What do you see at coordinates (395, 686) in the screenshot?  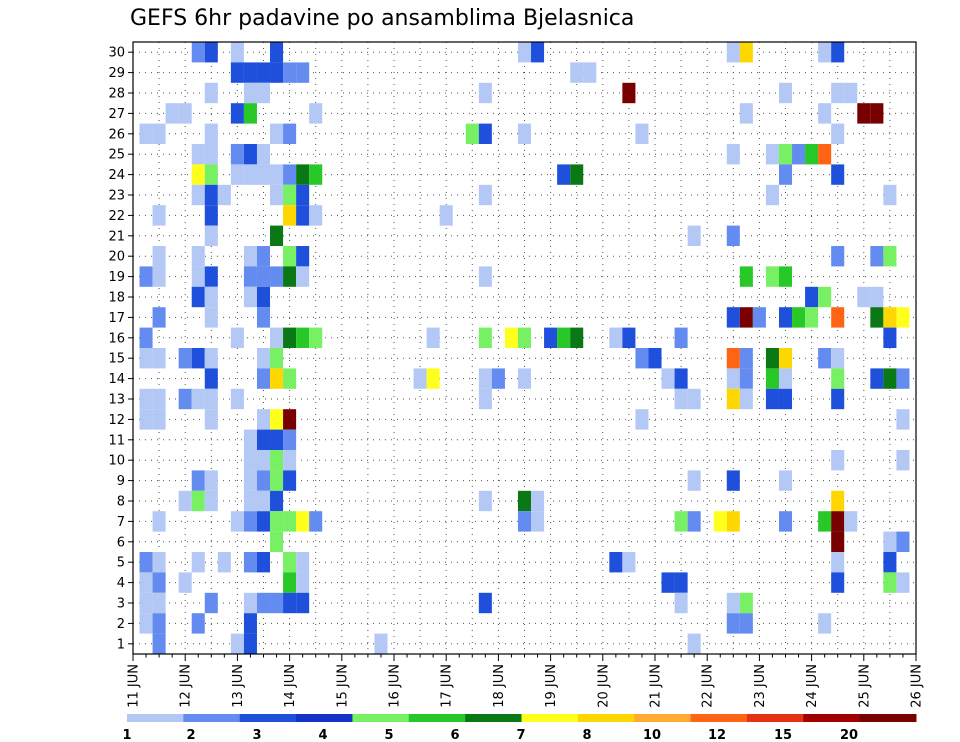 I see `x-tick-label: 16 JUN` at bounding box center [395, 686].